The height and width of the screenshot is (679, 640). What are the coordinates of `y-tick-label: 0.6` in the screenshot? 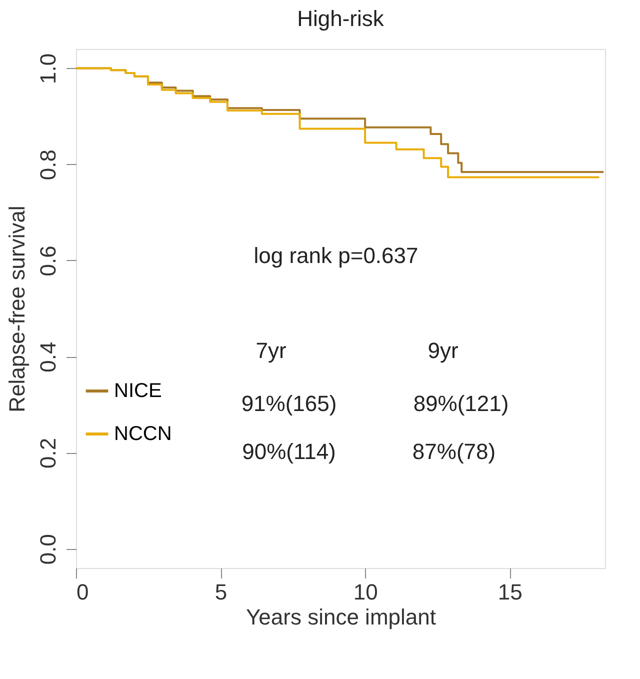 It's located at (48, 261).